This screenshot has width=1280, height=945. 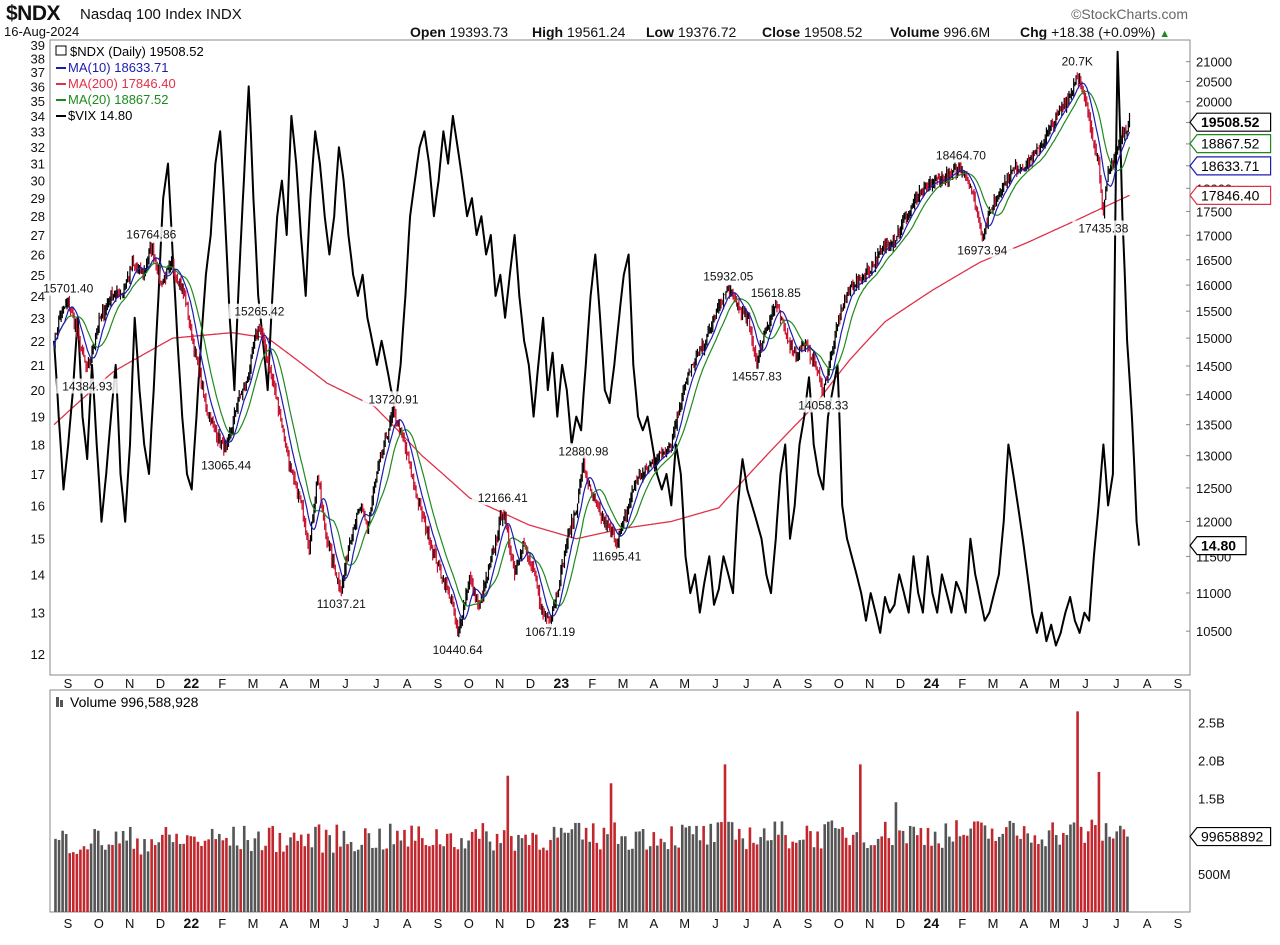 What do you see at coordinates (1232, 837) in the screenshot?
I see `price-tag-label: 99658892` at bounding box center [1232, 837].